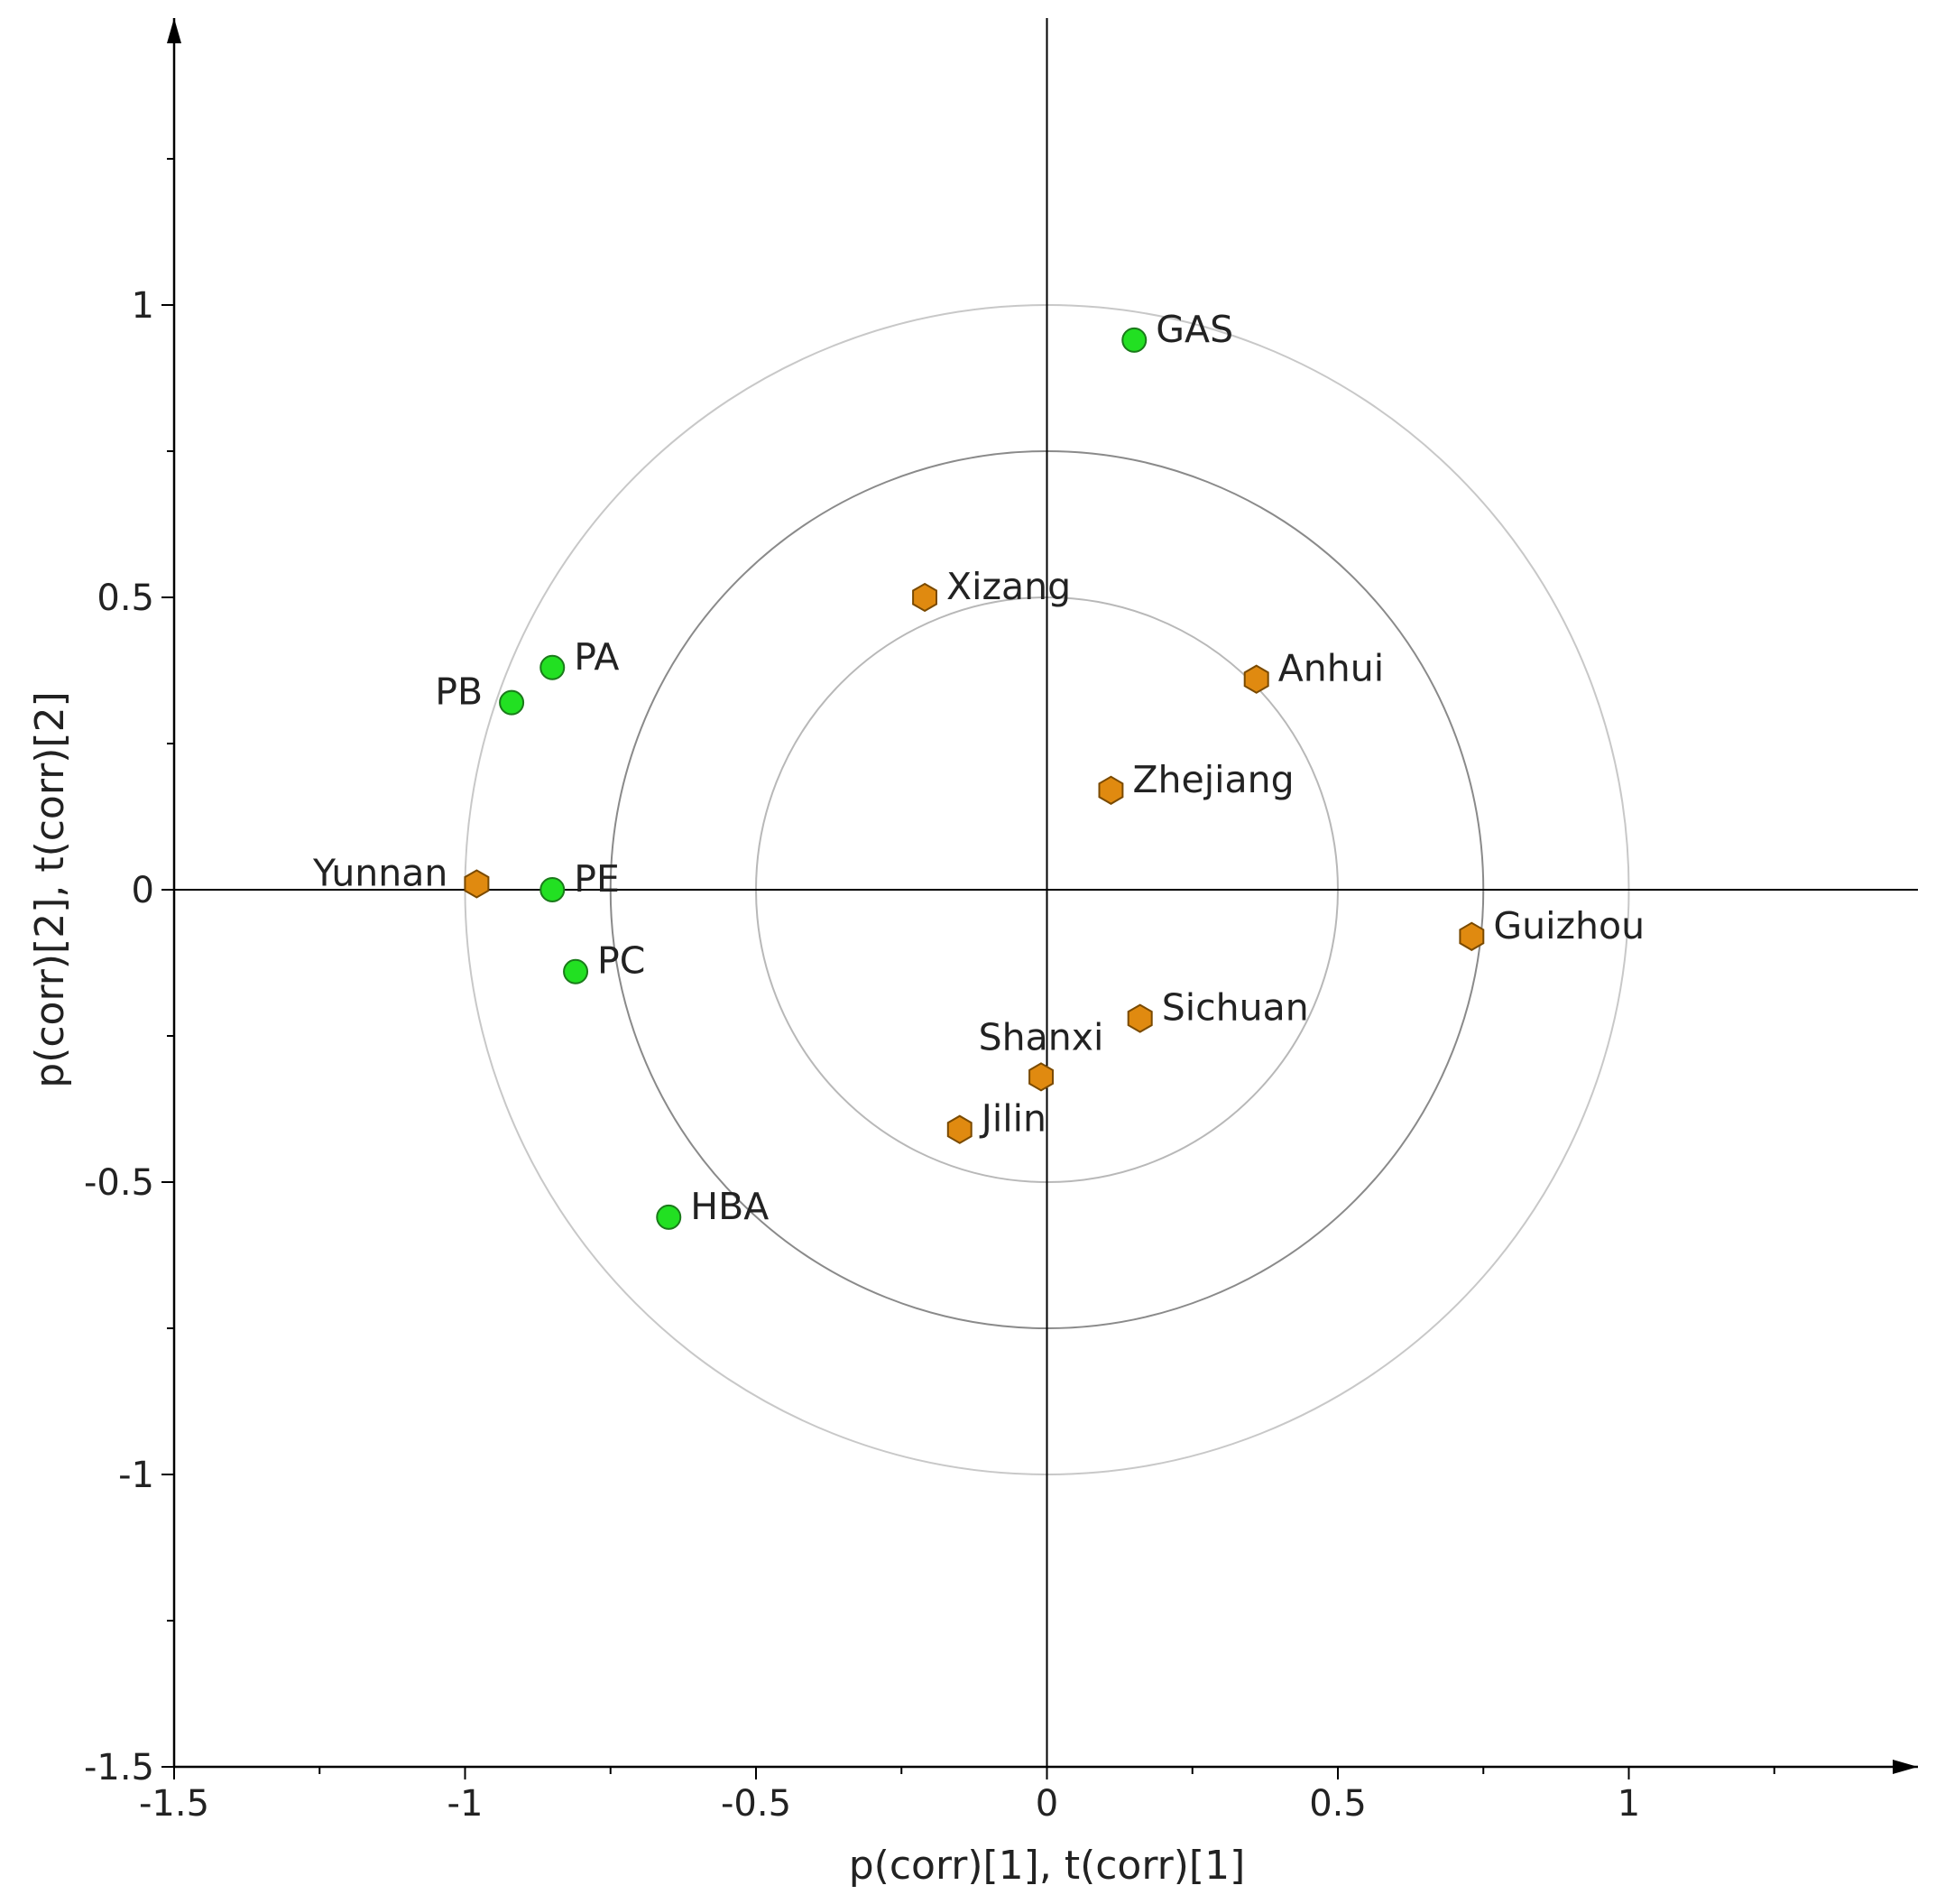 The height and width of the screenshot is (1904, 1936). Describe the element at coordinates (1194, 329) in the screenshot. I see `label-gas: GAS` at that location.